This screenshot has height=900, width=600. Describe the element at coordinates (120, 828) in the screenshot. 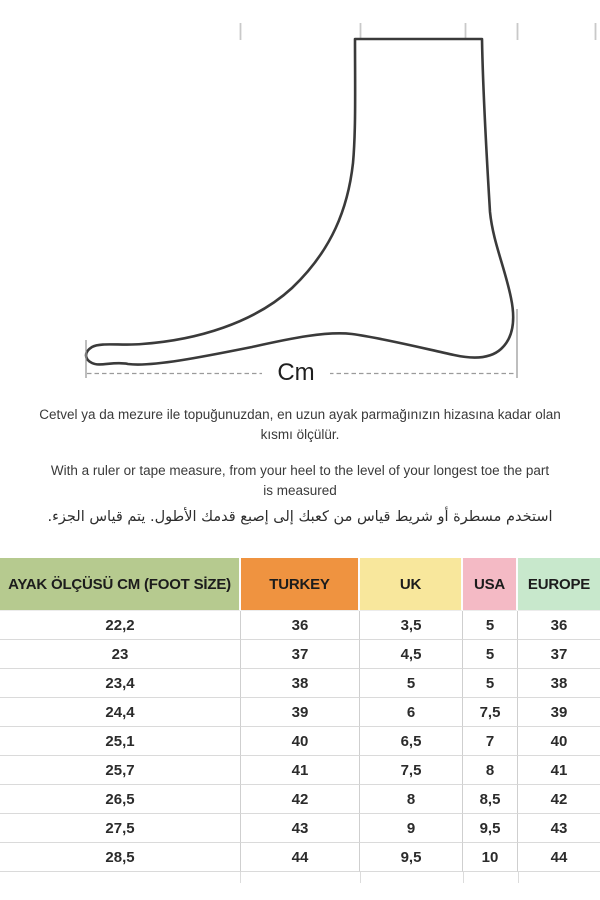

I see `cell-foot-size: 27,5` at that location.